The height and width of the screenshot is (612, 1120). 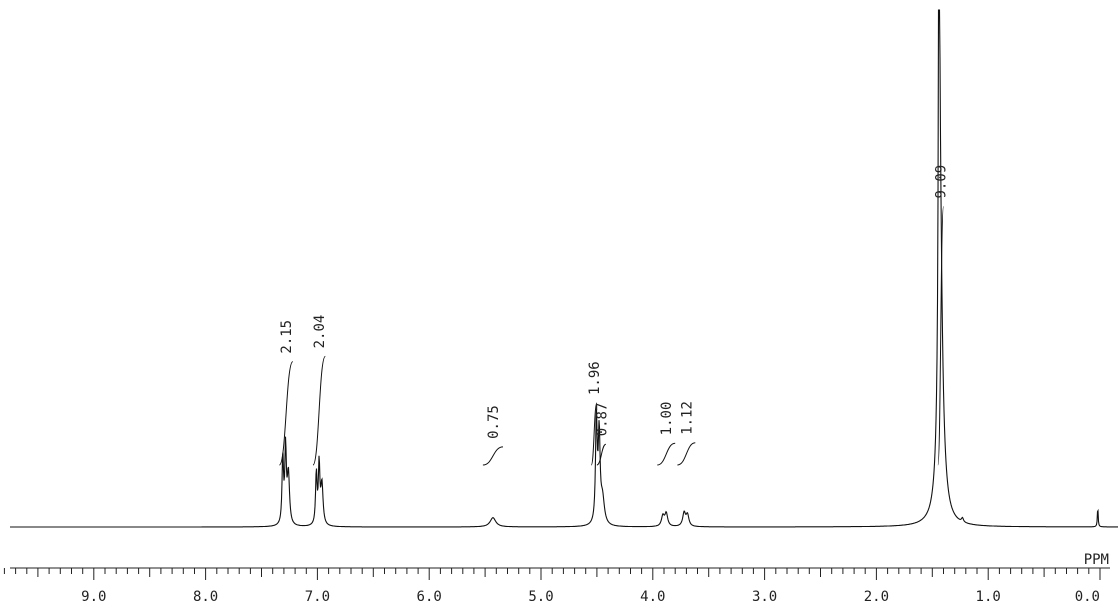 I want to click on x-tick-label-3: 6.0, so click(x=429, y=597).